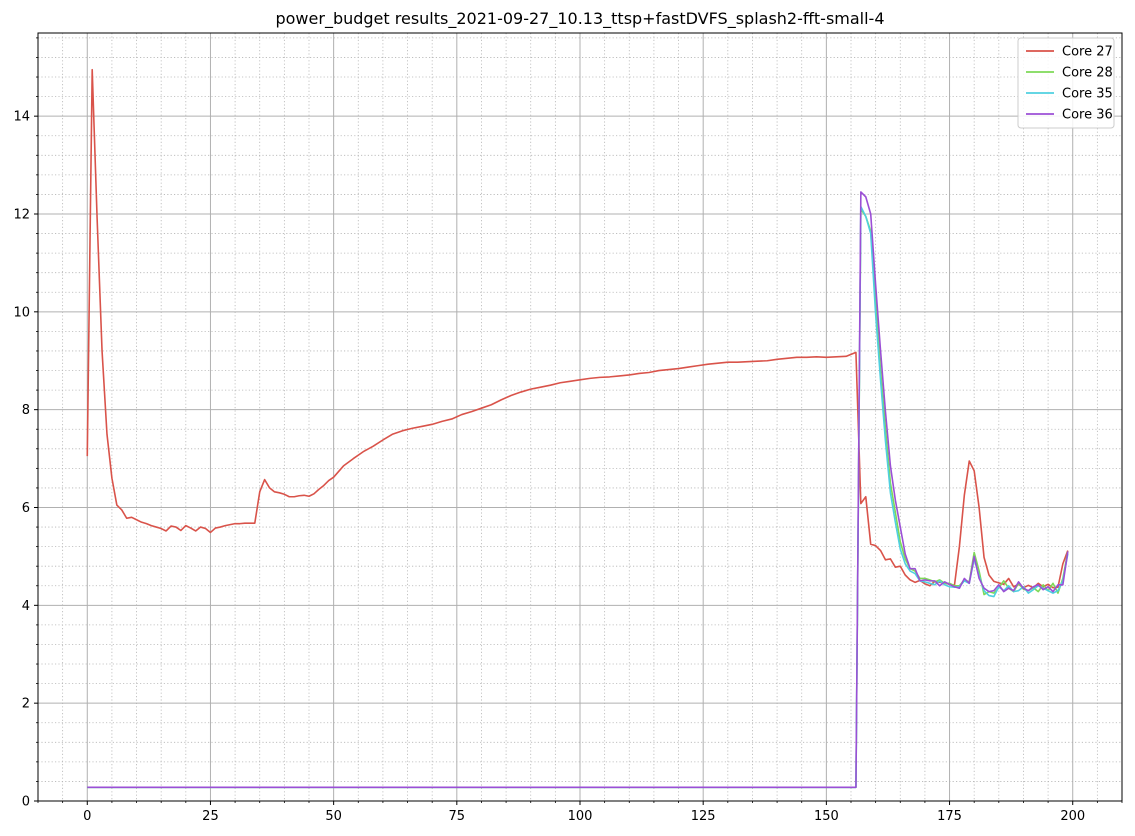 Image resolution: width=1135 pixels, height=836 pixels. Describe the element at coordinates (26, 410) in the screenshot. I see `y-tick-label: 8` at that location.